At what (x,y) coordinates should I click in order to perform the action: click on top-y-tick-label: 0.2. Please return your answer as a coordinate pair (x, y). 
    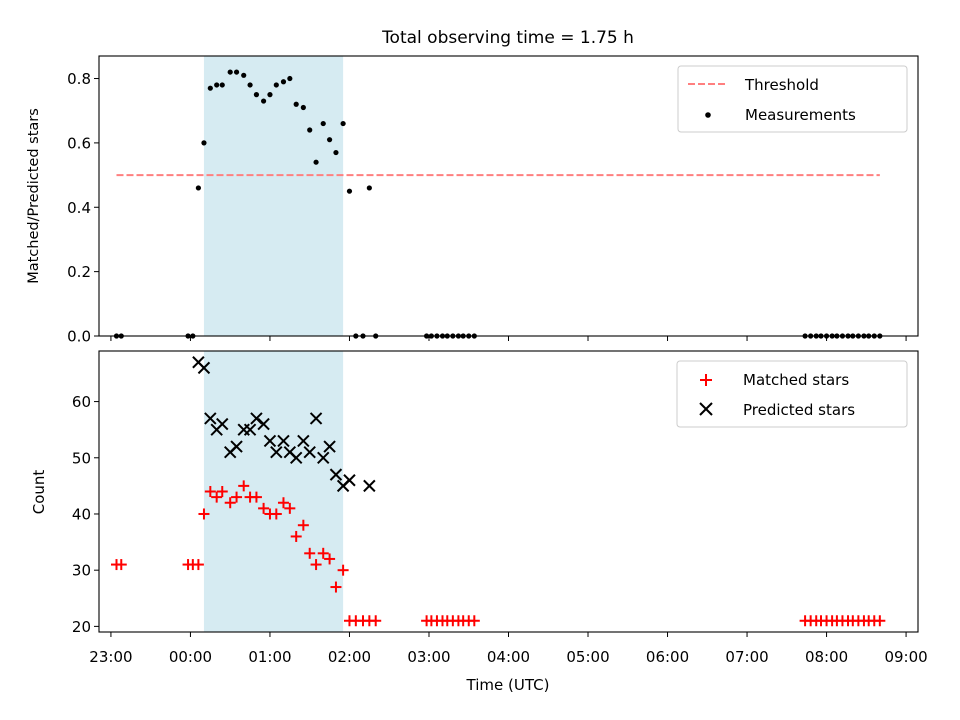
    Looking at the image, I should click on (79, 272).